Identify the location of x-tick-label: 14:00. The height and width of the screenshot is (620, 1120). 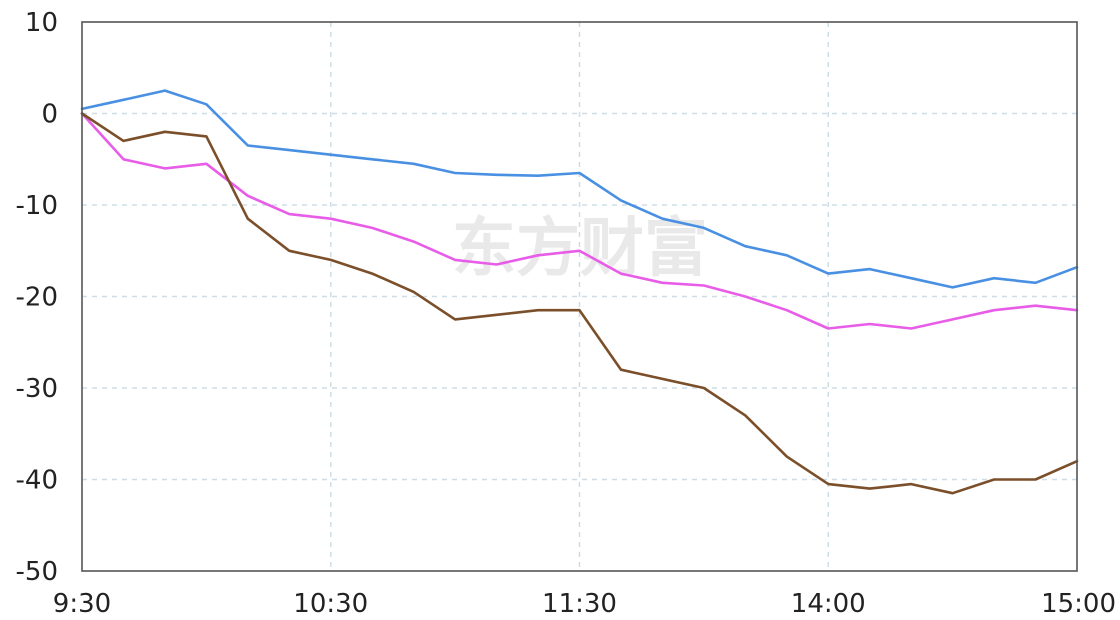
(828, 604).